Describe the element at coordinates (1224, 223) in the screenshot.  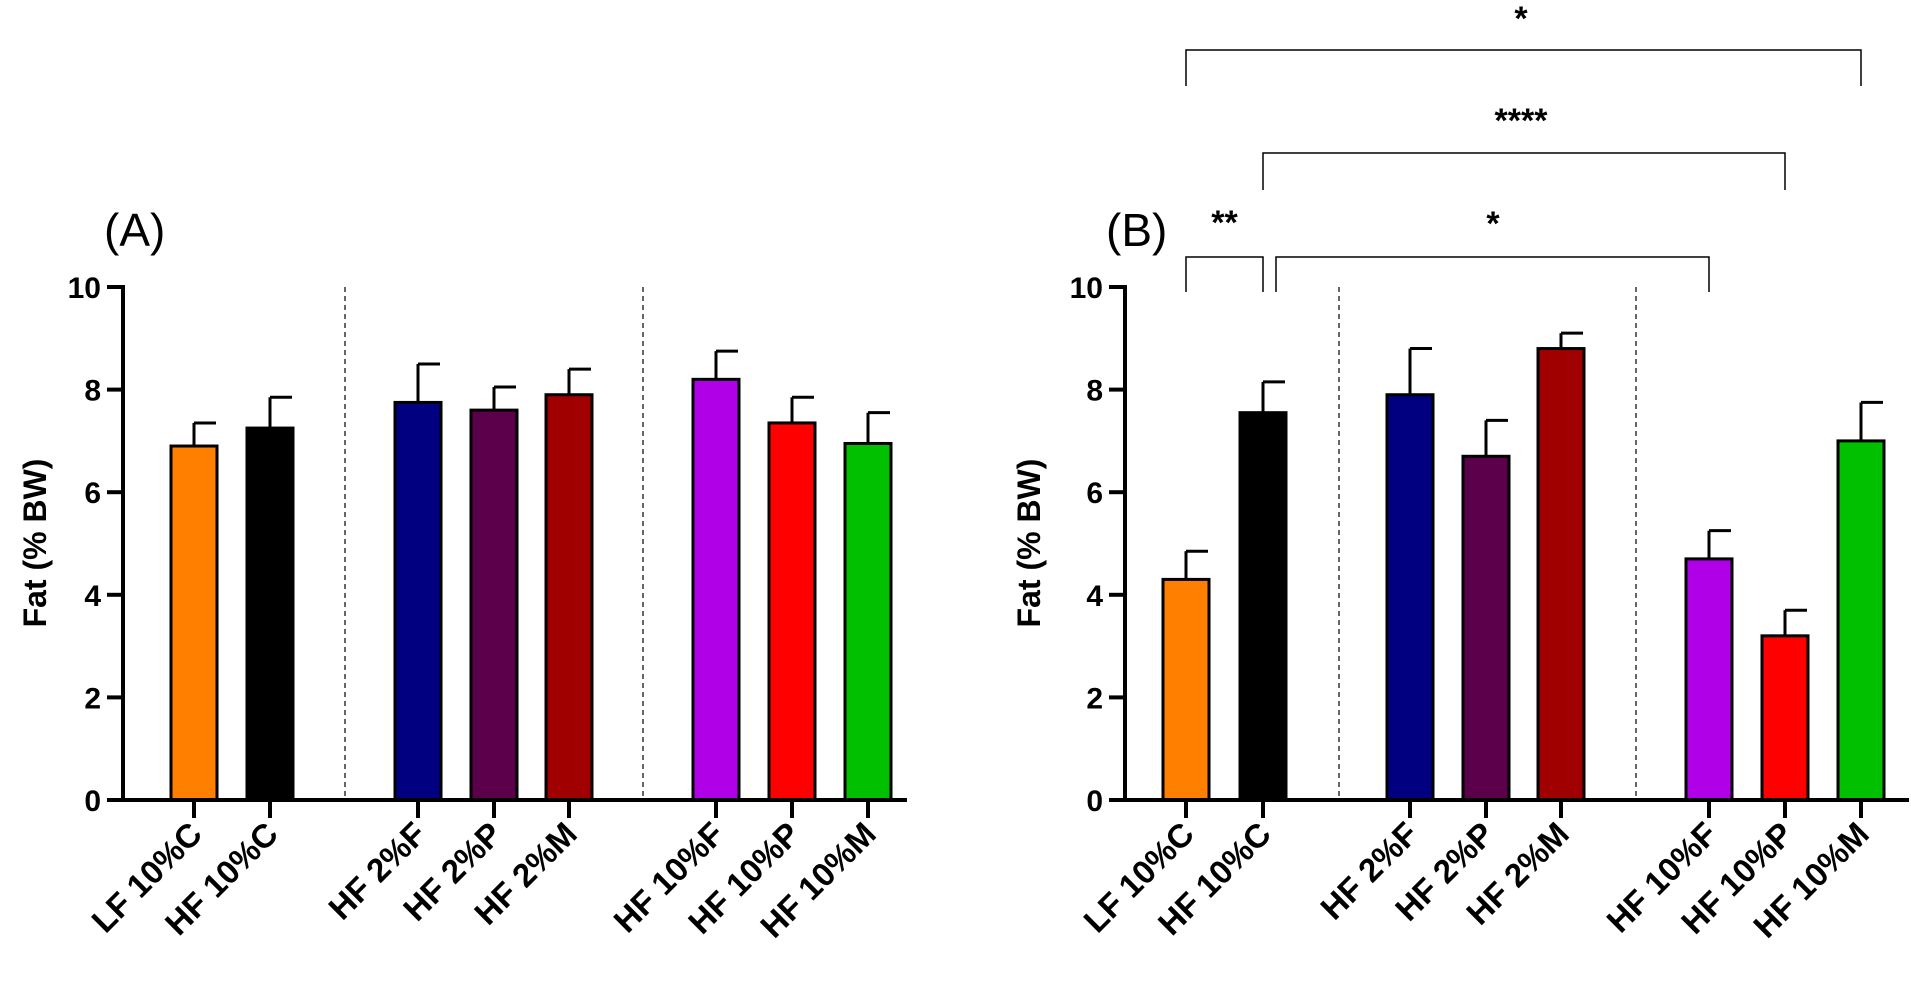
I see `significance-label: **` at that location.